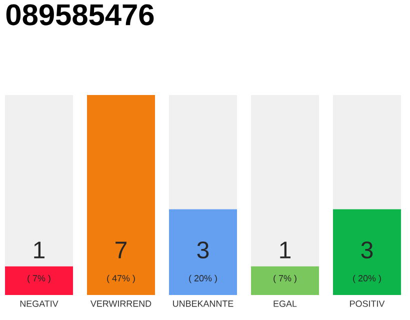 The width and height of the screenshot is (410, 320). I want to click on annotation: ( 47% ), so click(121, 279).